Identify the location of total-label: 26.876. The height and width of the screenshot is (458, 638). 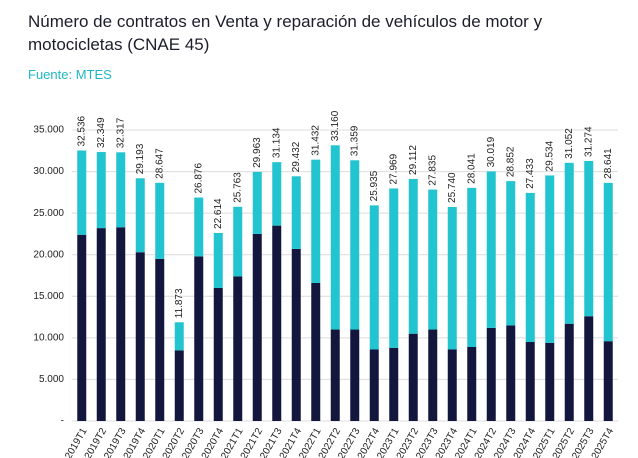
(198, 178).